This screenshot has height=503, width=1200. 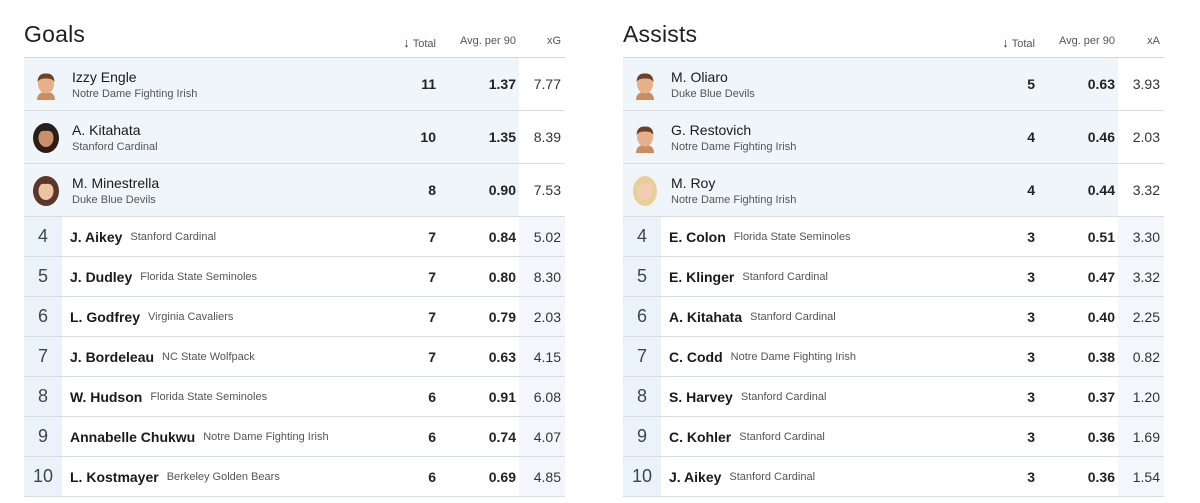 What do you see at coordinates (1141, 236) in the screenshot?
I see `assists-xa: 3.30` at bounding box center [1141, 236].